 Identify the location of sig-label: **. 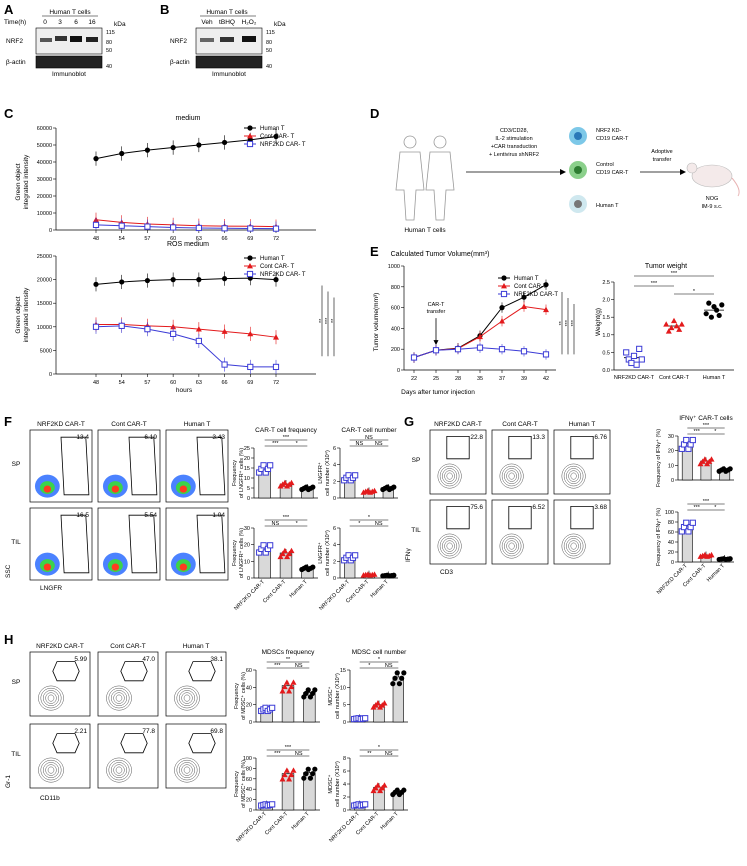
(334, 320).